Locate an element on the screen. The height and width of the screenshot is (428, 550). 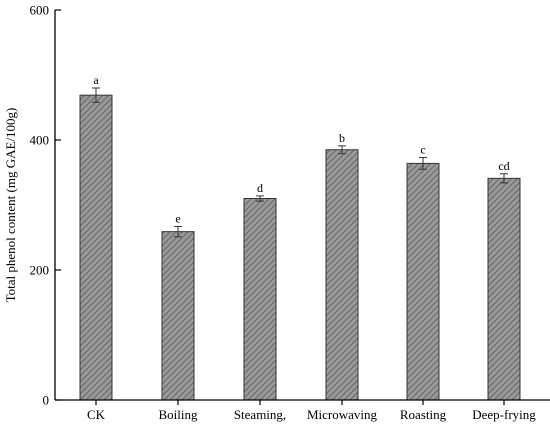
significance-letter: e is located at coordinates (177, 218).